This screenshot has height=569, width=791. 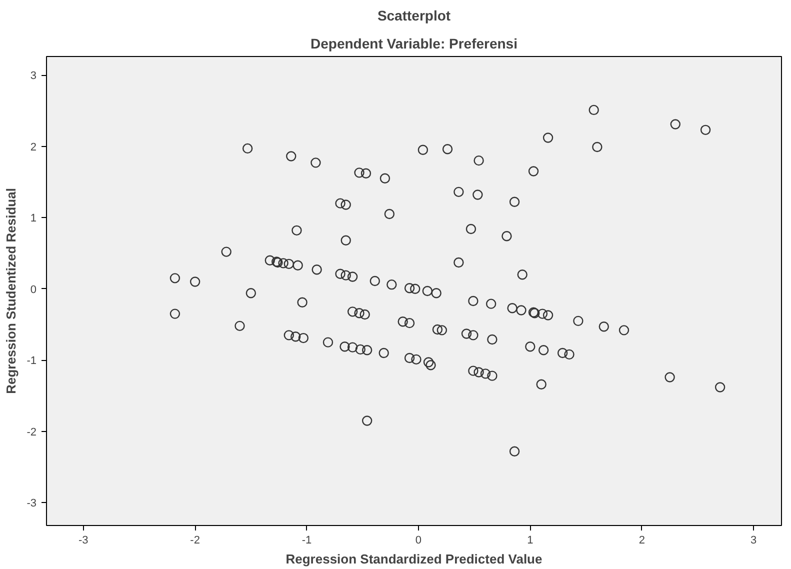 What do you see at coordinates (414, 16) in the screenshot?
I see `chart-title: Scatterplot` at bounding box center [414, 16].